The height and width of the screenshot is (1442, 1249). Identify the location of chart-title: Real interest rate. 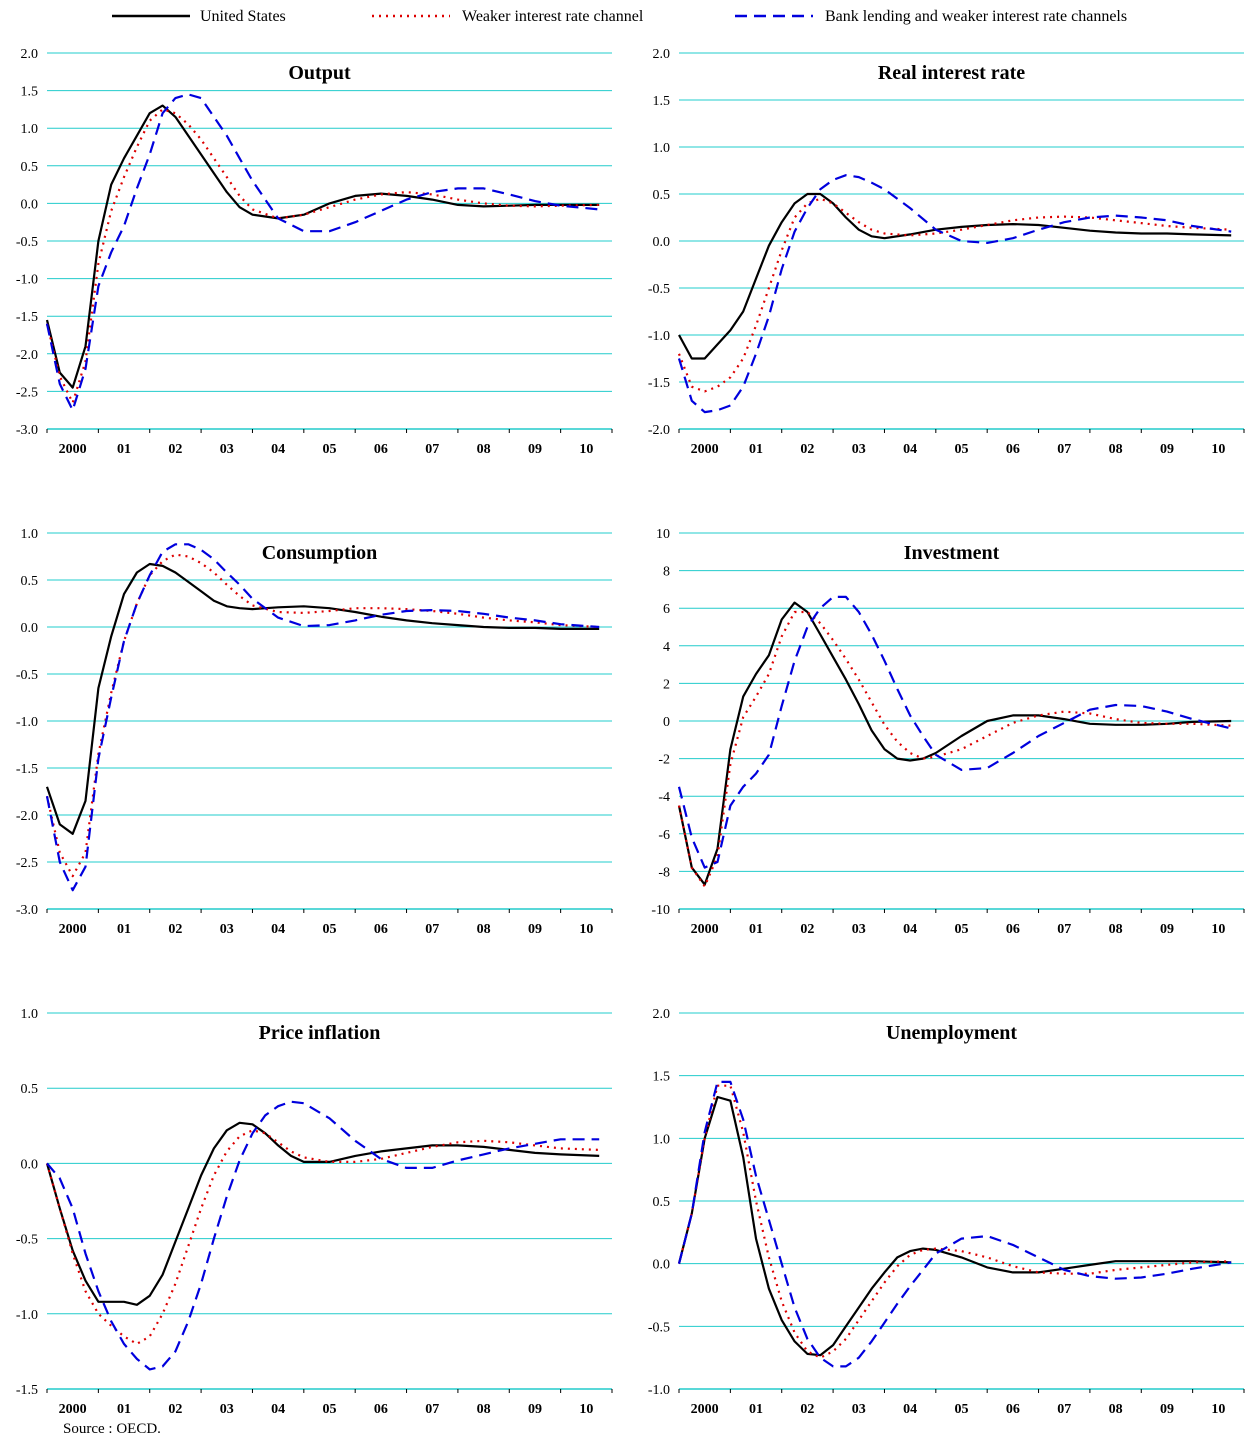
(951, 73).